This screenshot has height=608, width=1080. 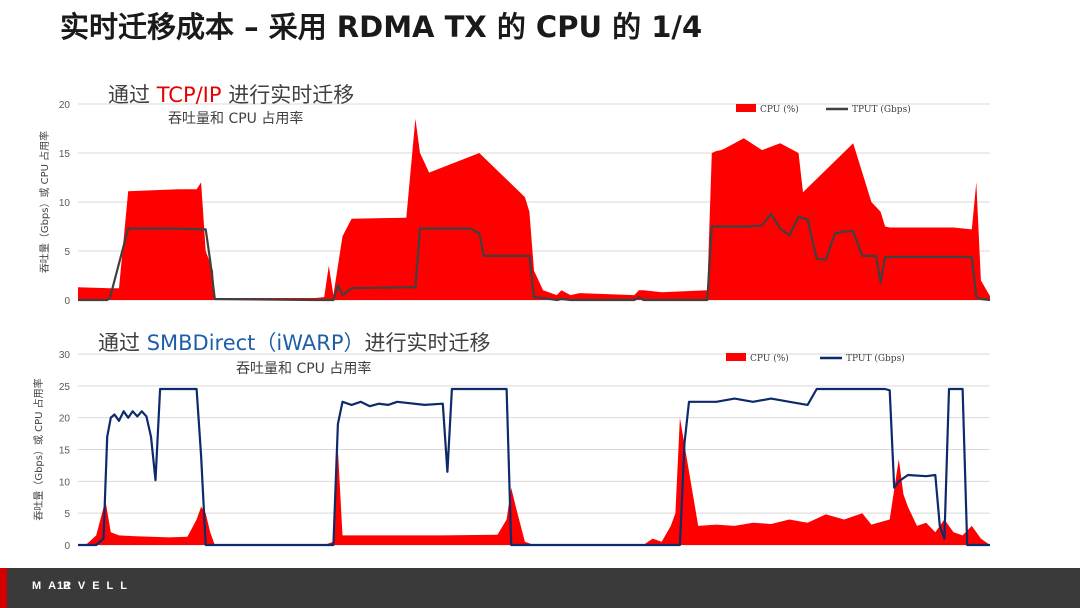 I want to click on chart-title: 通过 TCP/IP 进行实时迁移, so click(x=231, y=95).